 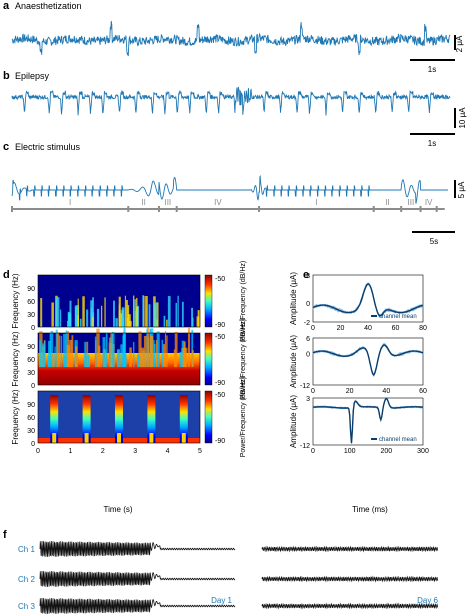 What do you see at coordinates (168, 451) in the screenshot?
I see `x-tick-label: 4` at bounding box center [168, 451].